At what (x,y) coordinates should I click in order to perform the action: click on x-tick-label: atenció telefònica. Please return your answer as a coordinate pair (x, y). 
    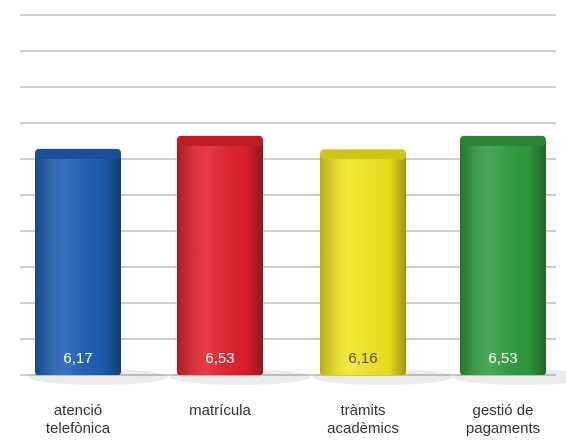
    Looking at the image, I should click on (78, 419).